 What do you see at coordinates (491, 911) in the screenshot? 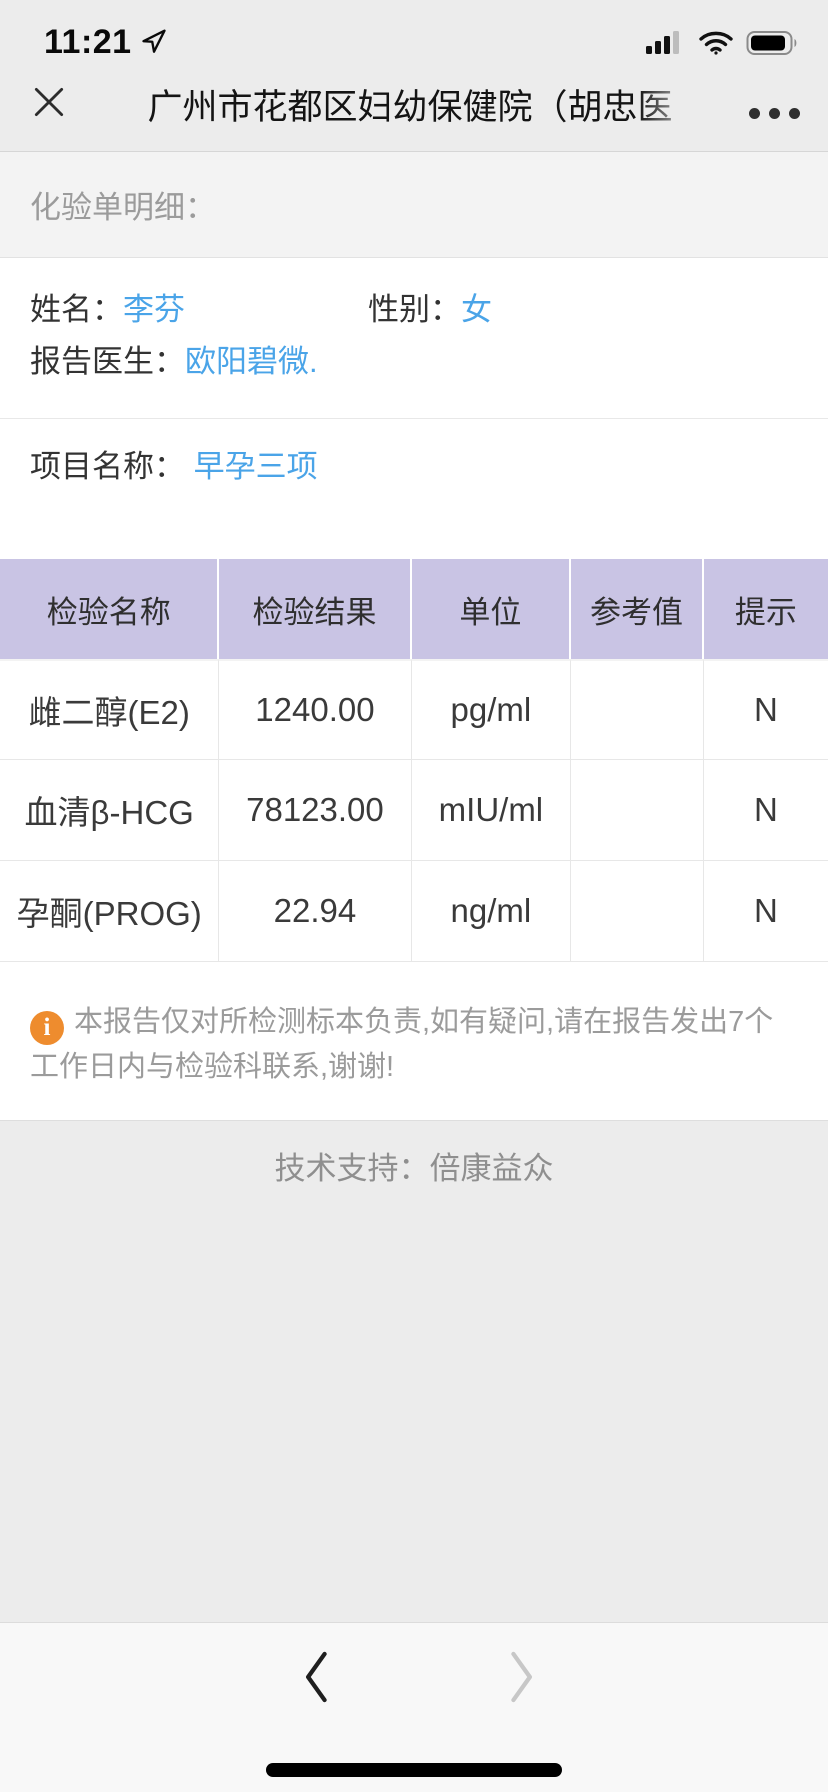
I see `cell-unit: ng/ml` at bounding box center [491, 911].